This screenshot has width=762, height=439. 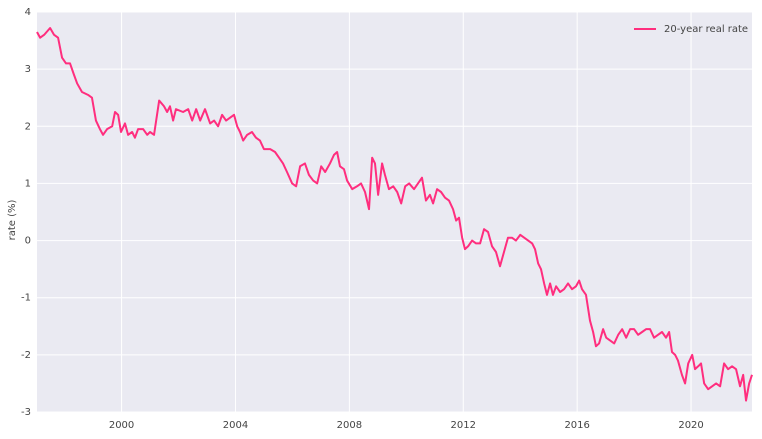 What do you see at coordinates (706, 29) in the screenshot?
I see `legend-label: 20-year real rate` at bounding box center [706, 29].